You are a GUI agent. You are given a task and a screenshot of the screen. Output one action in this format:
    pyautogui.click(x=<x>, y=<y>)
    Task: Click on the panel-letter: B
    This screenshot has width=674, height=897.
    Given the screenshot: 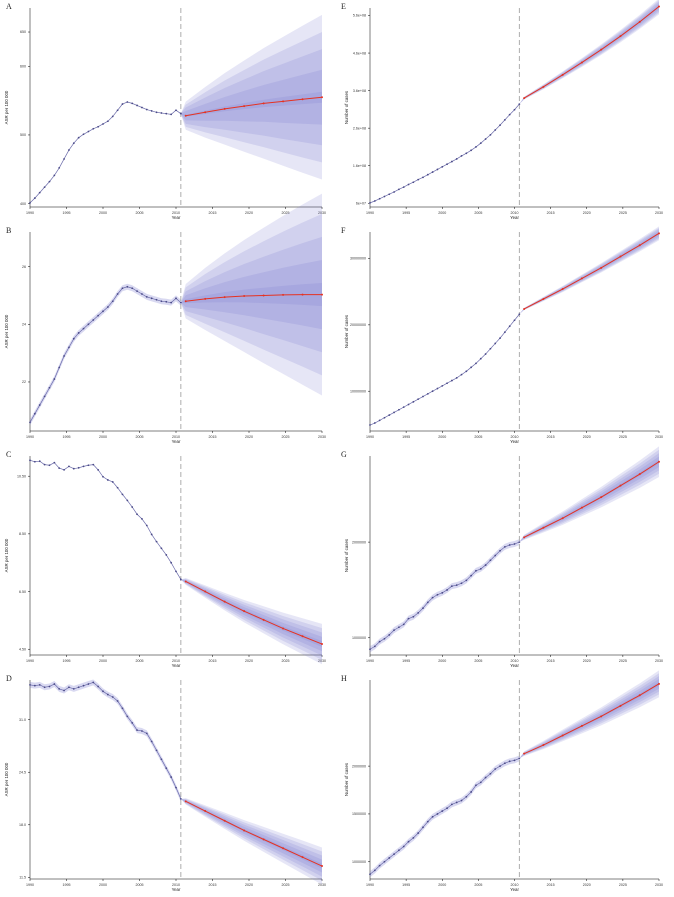 What is the action you would take?
    pyautogui.click(x=9, y=230)
    